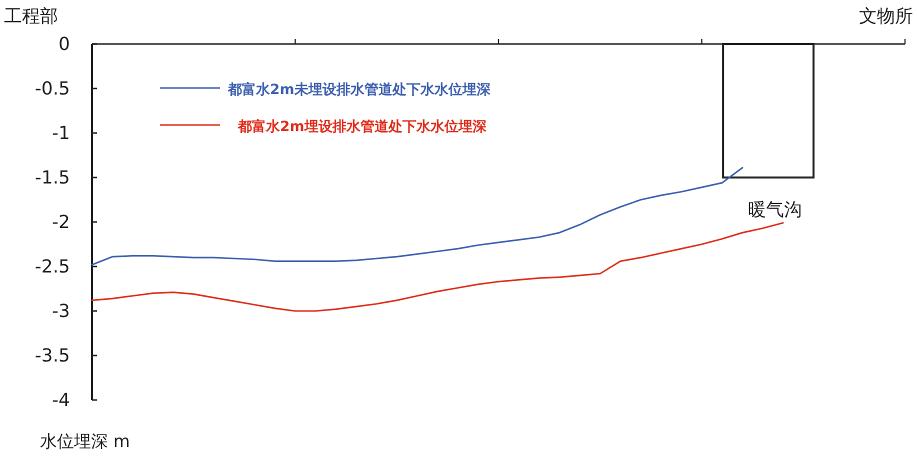  I want to click on text: 文物所, so click(886, 16).